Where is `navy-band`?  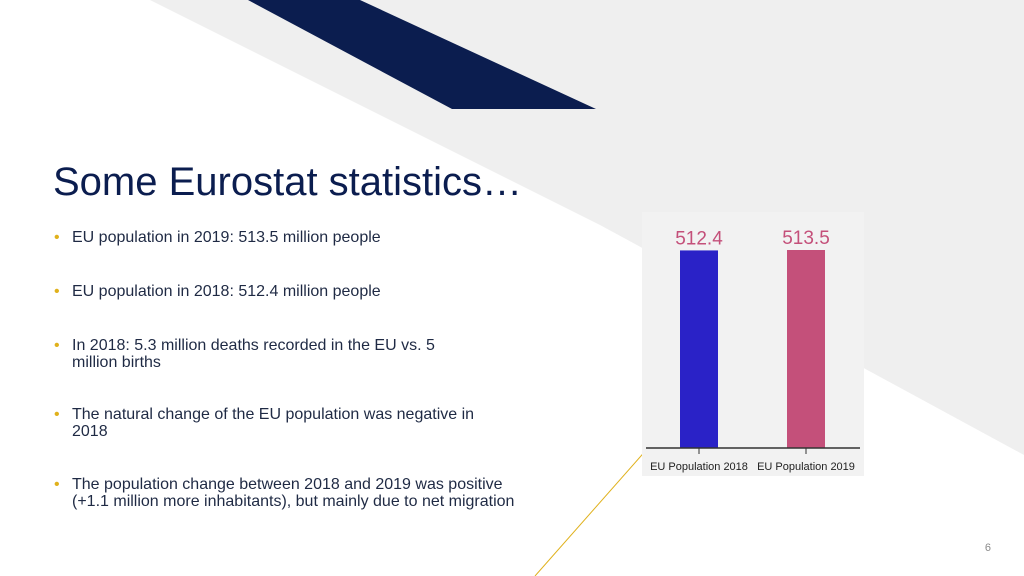
navy-band is located at coordinates (422, 54).